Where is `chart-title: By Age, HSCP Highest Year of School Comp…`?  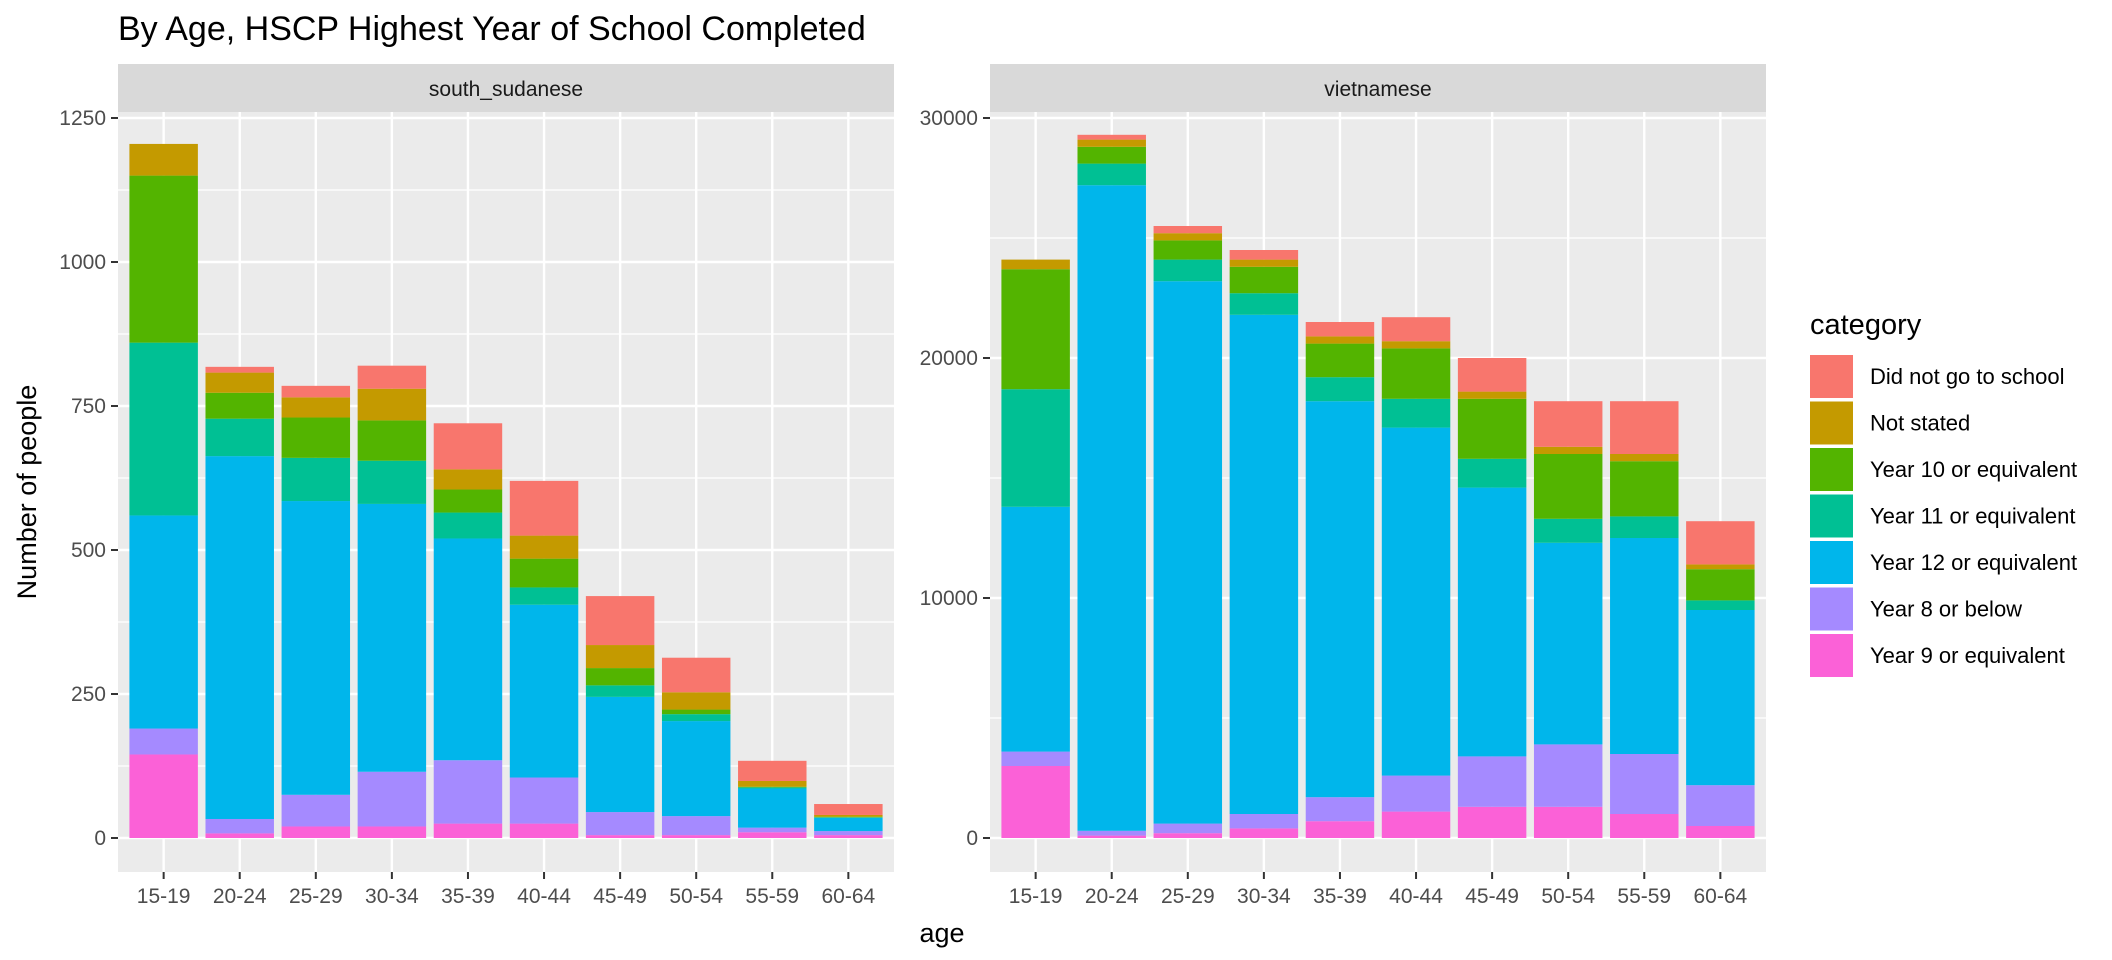 chart-title: By Age, HSCP Highest Year of School Comp… is located at coordinates (492, 29).